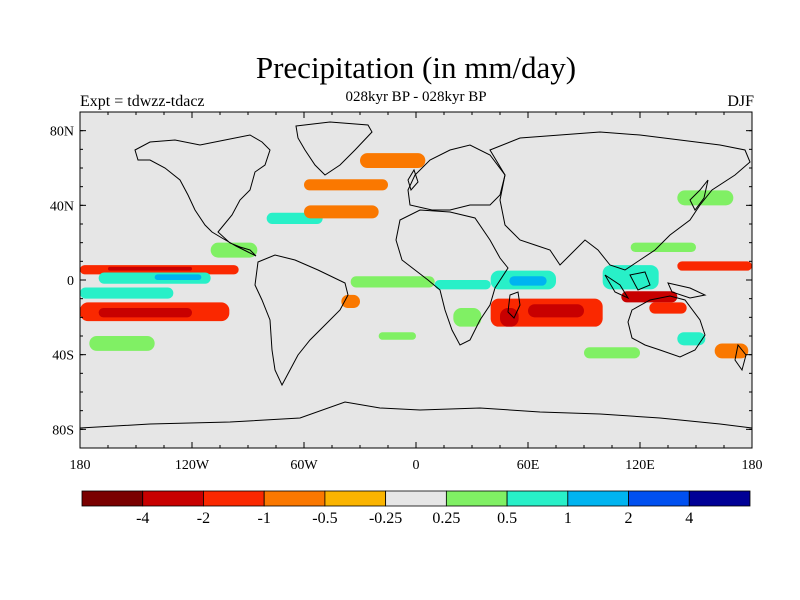  I want to click on coastline-japan, so click(699, 195).